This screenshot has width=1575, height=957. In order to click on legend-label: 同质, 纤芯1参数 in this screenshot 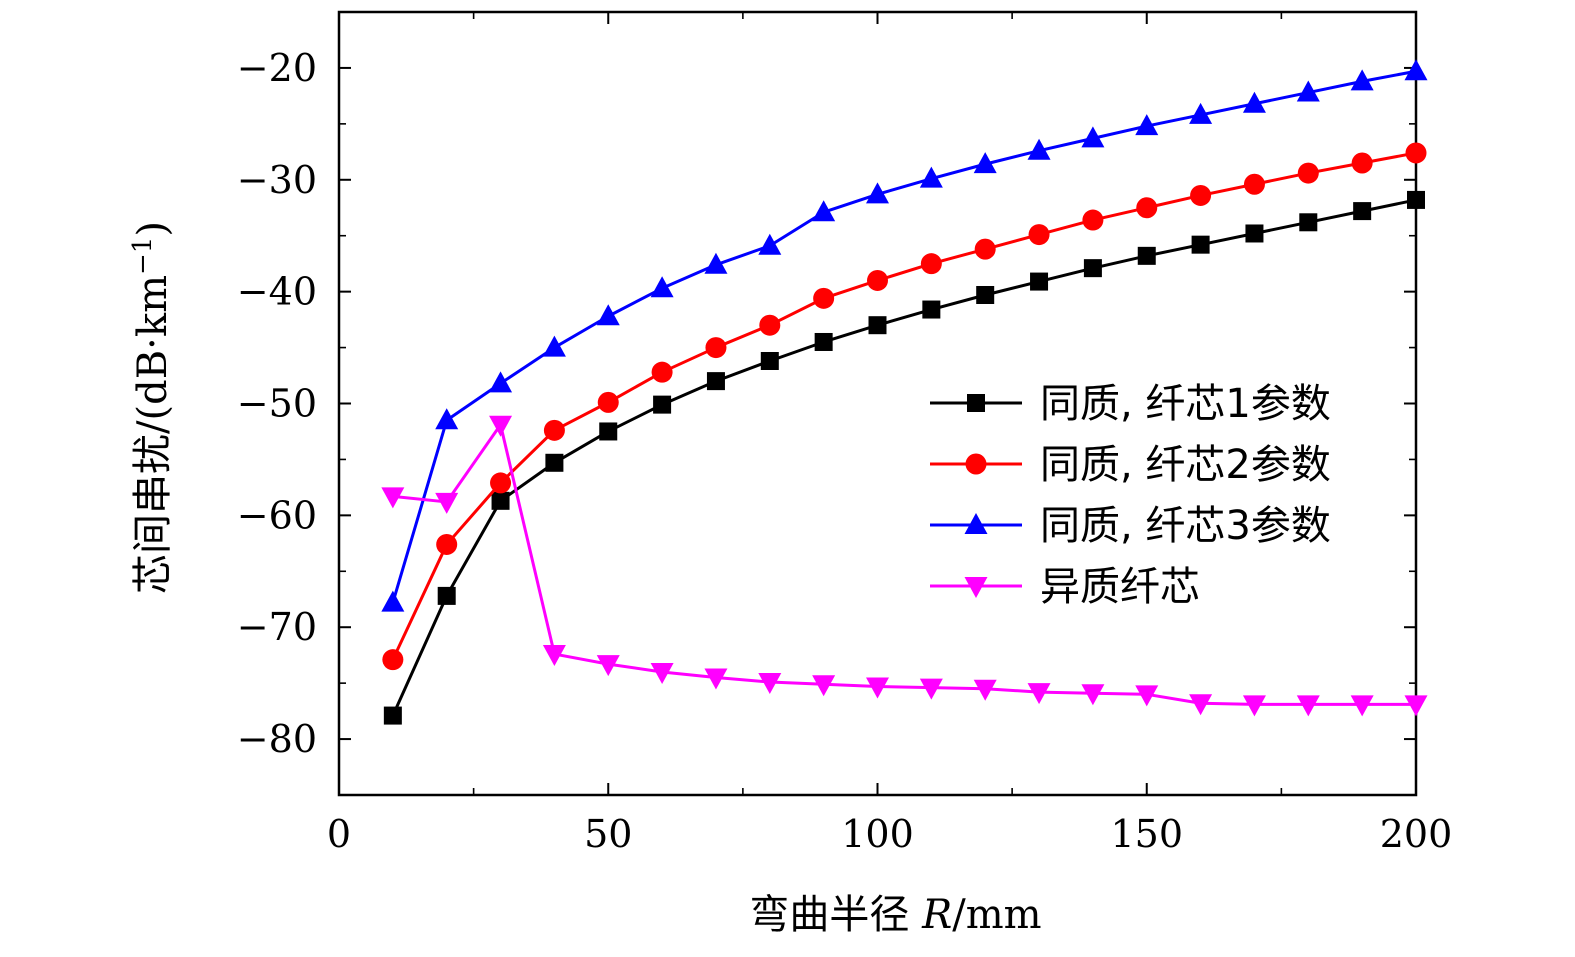, I will do `click(1185, 404)`.